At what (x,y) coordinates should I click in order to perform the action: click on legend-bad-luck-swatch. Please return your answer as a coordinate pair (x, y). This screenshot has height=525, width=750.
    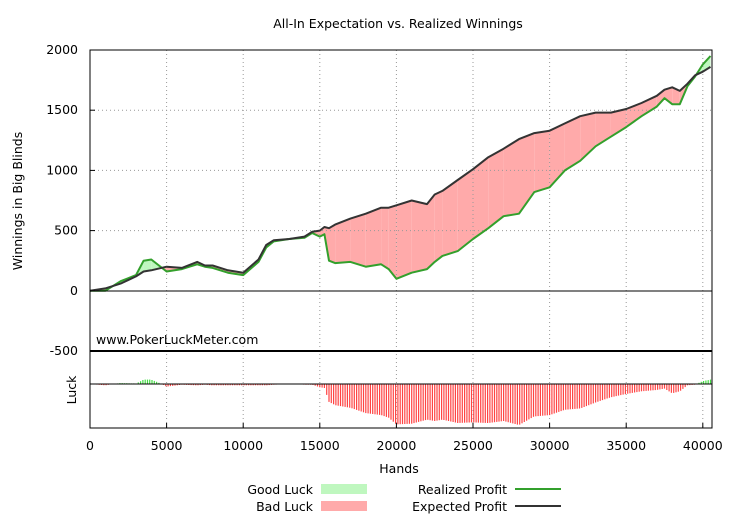
    Looking at the image, I should click on (344, 506).